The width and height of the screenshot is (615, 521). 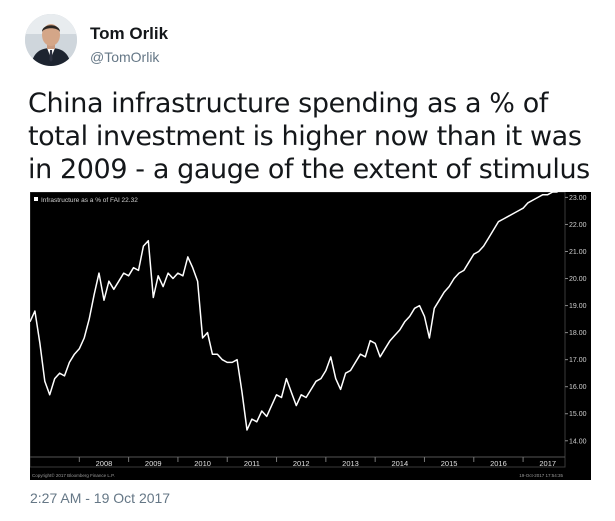 I want to click on avatar, so click(x=51, y=40).